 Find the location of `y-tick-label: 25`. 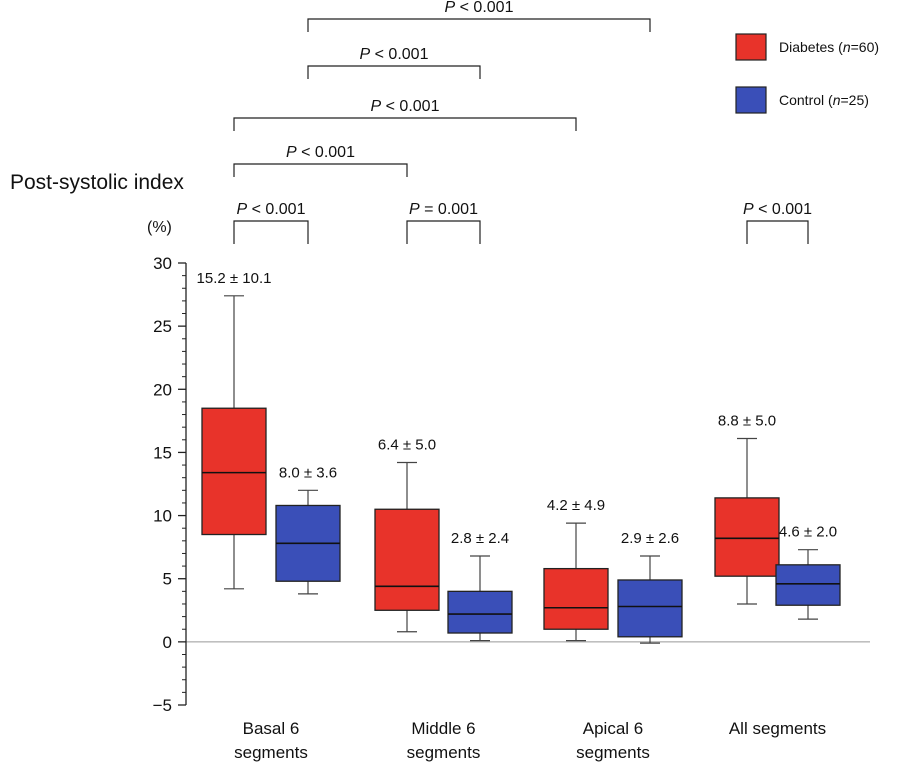

y-tick-label: 25 is located at coordinates (162, 326).